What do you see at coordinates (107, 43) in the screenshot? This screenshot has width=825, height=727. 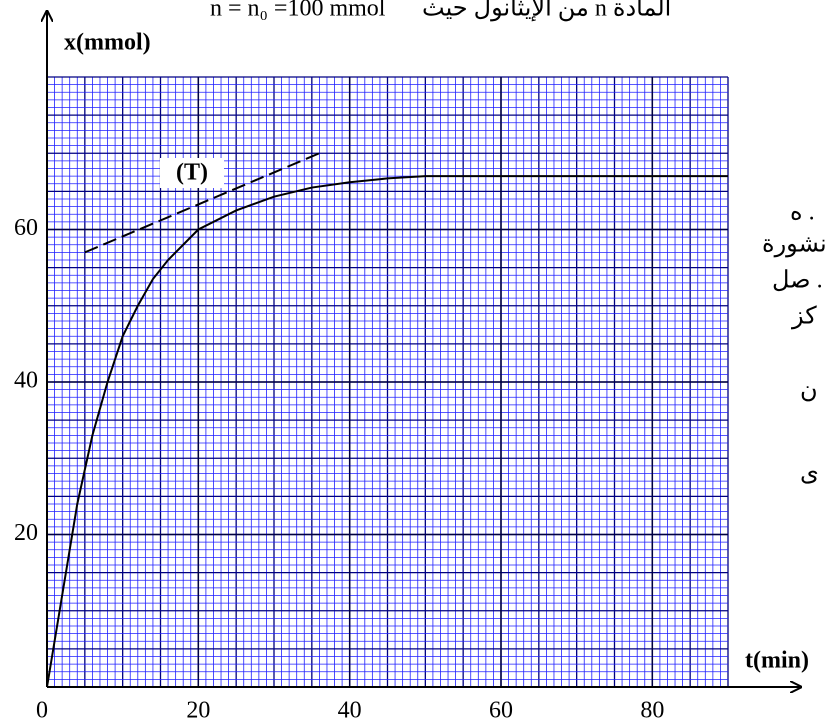 I see `y-axis-label: x(mmol)` at bounding box center [107, 43].